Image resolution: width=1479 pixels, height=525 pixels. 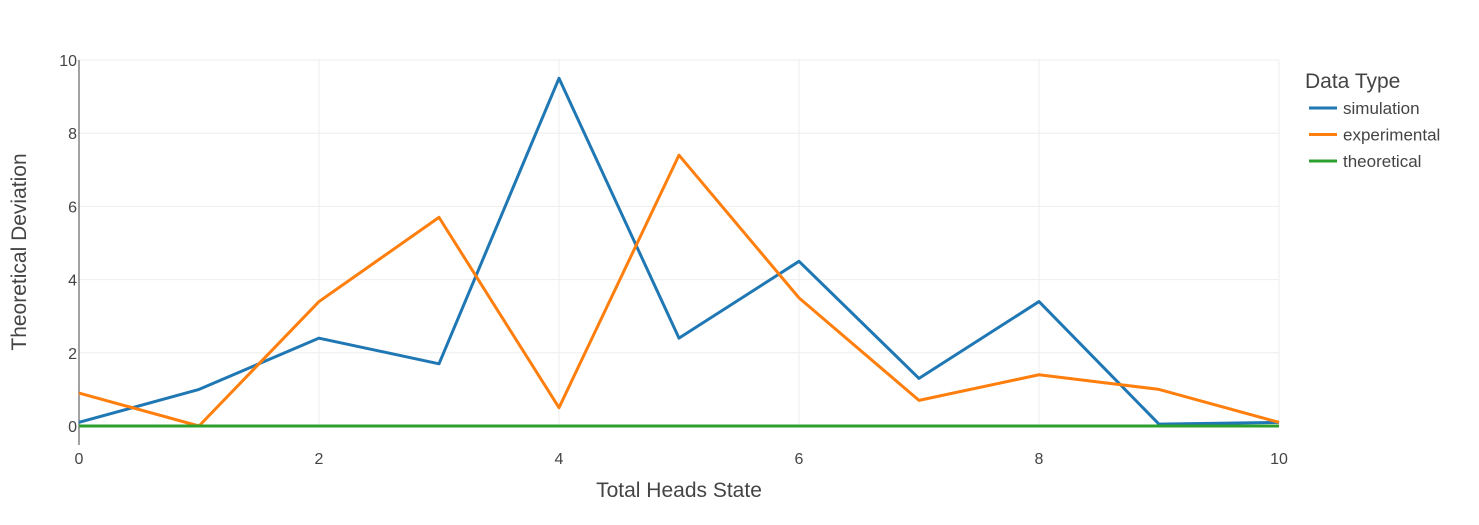 What do you see at coordinates (1279, 459) in the screenshot?
I see `x-tick-label: 10` at bounding box center [1279, 459].